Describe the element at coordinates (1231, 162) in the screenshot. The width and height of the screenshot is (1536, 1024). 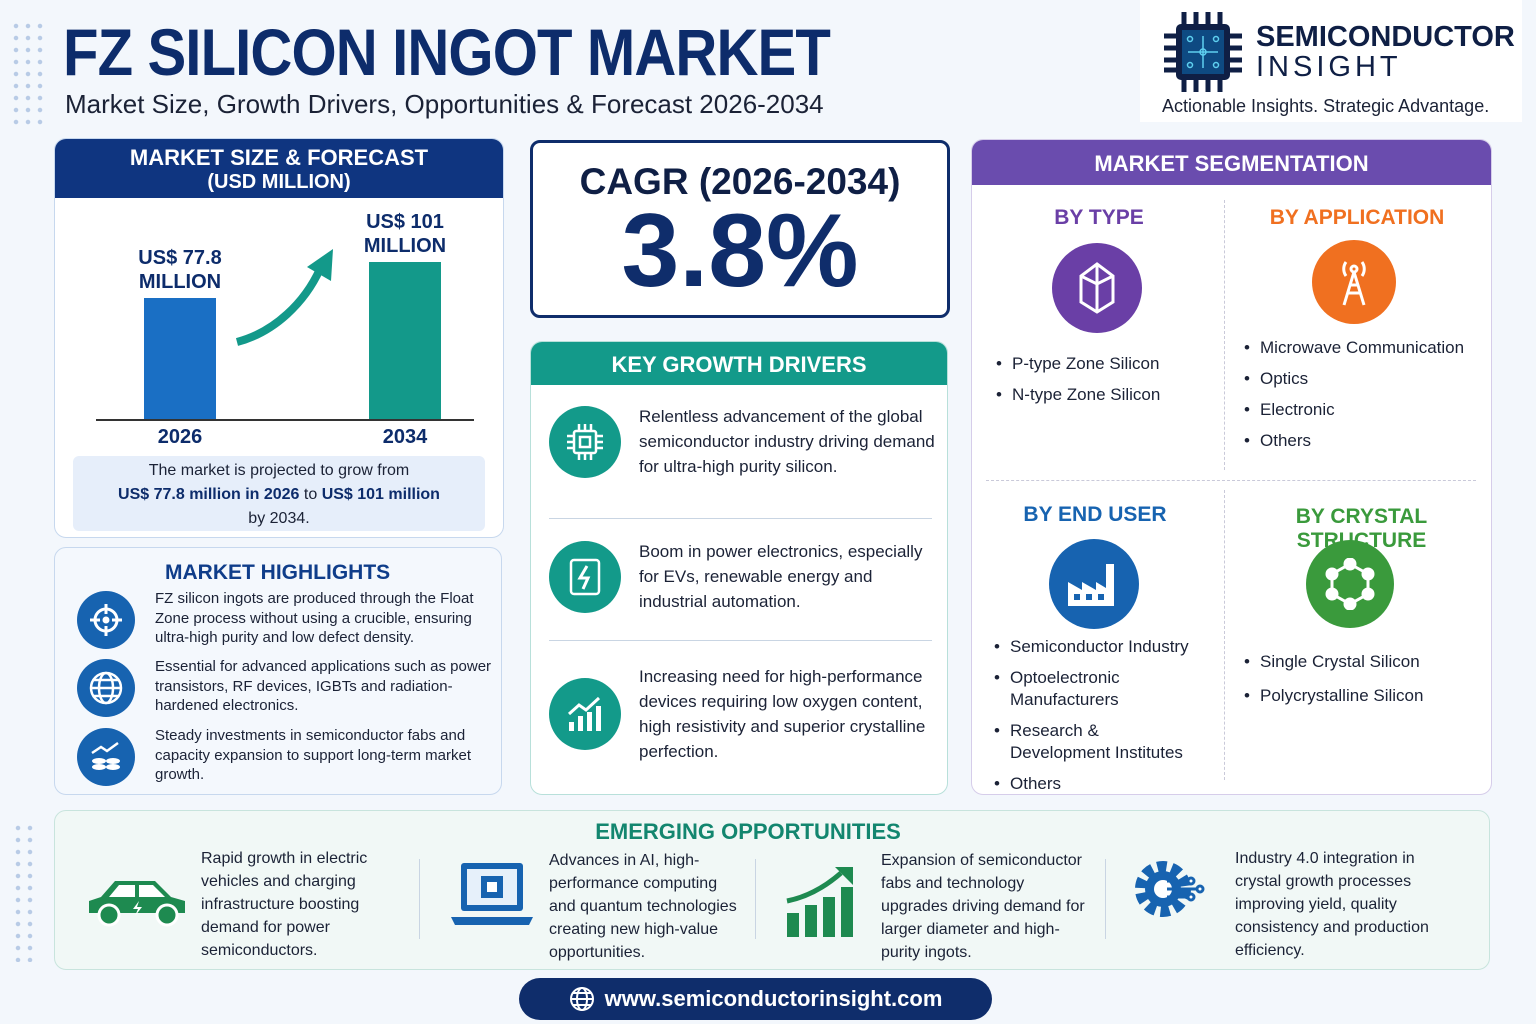
I see `segmentation-header: MARKET SEGMENTATION` at that location.